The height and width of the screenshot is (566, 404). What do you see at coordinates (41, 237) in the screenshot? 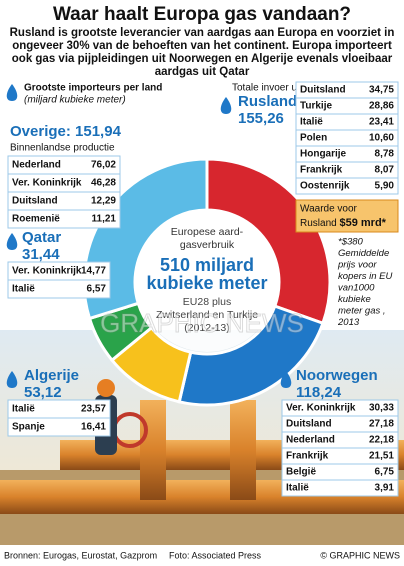
I see `segment-name: Qatar` at bounding box center [41, 237].